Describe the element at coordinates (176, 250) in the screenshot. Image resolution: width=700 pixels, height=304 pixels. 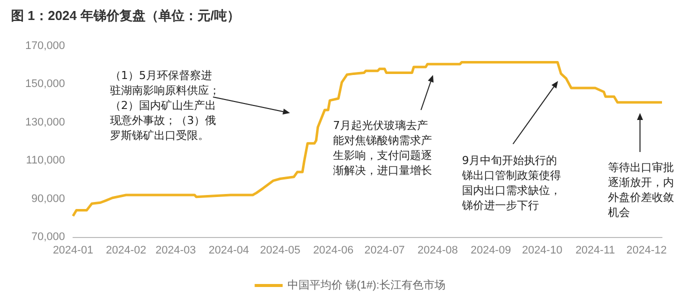
I see `x-tick-label: 2024-03` at that location.